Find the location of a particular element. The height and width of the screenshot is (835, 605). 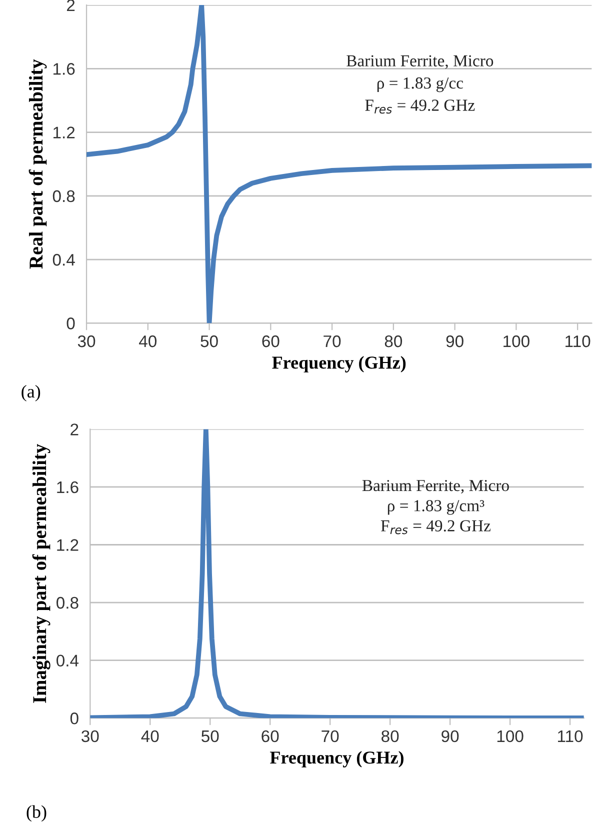

text: (b) is located at coordinates (36, 813).